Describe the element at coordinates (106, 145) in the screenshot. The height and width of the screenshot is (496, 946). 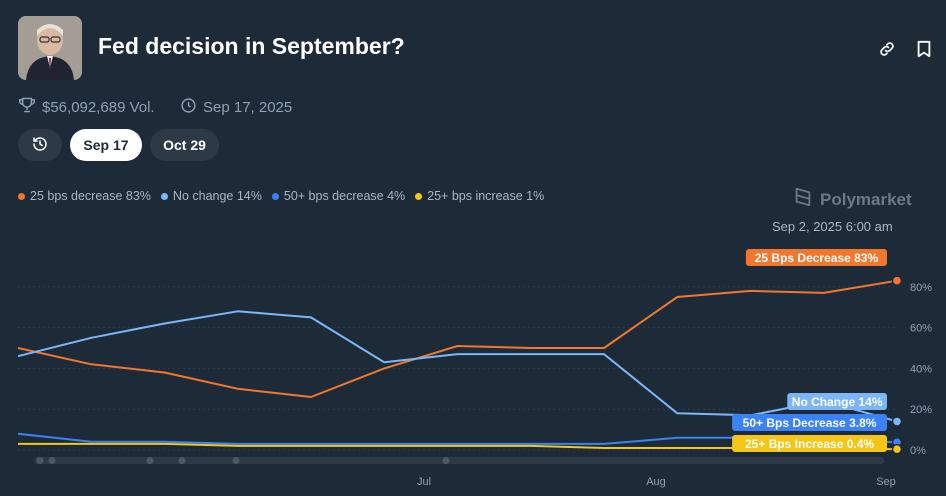
I see `tab-sep-17: Sep 17` at that location.